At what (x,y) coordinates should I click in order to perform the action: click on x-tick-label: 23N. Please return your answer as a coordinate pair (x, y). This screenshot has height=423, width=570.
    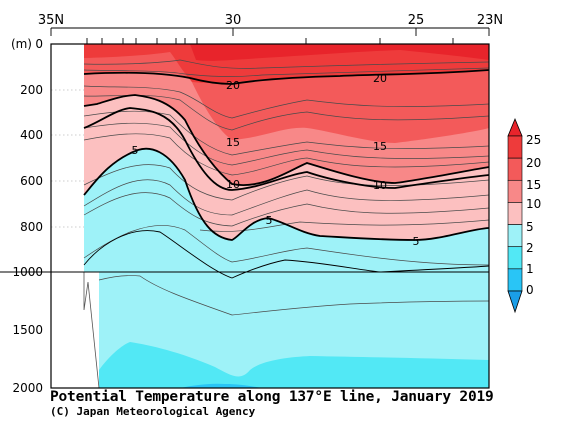
    Looking at the image, I should click on (490, 20).